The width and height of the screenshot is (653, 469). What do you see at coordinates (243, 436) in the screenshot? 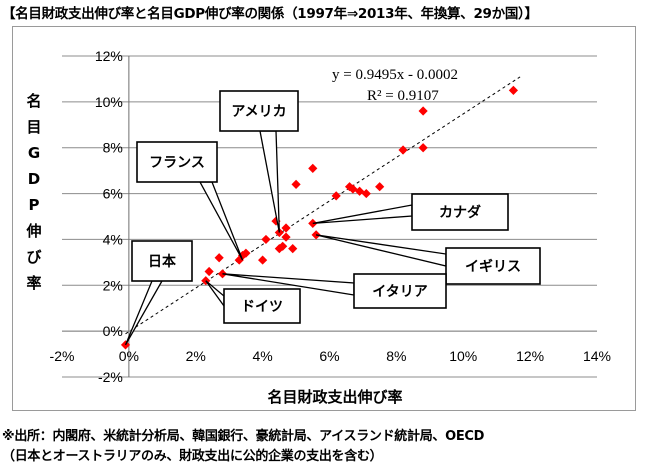
I see `source-note: ※出所：内閣府、米統計分析局、韓国銀行、豪統計局、アイスランド統計局、OECD` at bounding box center [243, 436].